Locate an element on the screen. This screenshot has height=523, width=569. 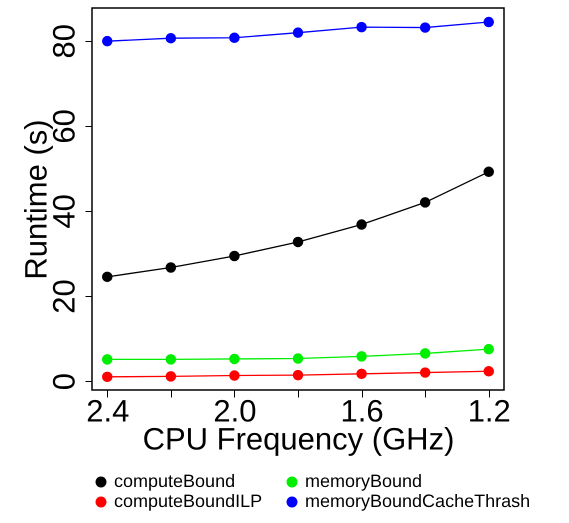
x-tick-label: 1.2 is located at coordinates (489, 411).